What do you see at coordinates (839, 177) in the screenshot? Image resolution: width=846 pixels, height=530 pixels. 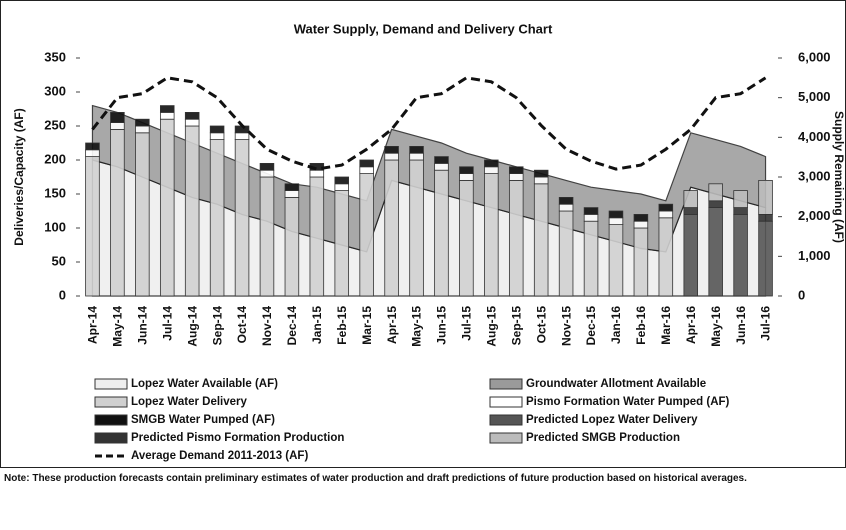 I see `y2-axis-title: Supply Remaining (AF)` at bounding box center [839, 177].